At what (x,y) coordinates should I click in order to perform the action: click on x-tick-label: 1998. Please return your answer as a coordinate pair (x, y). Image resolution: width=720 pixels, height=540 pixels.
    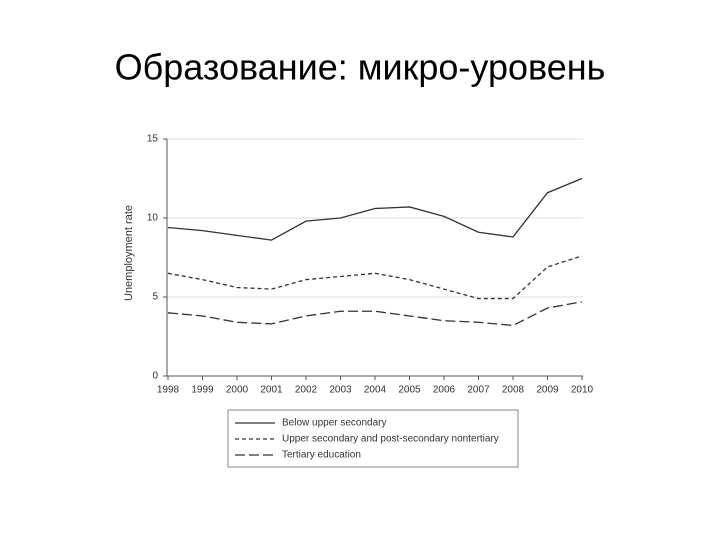
    Looking at the image, I should click on (168, 390).